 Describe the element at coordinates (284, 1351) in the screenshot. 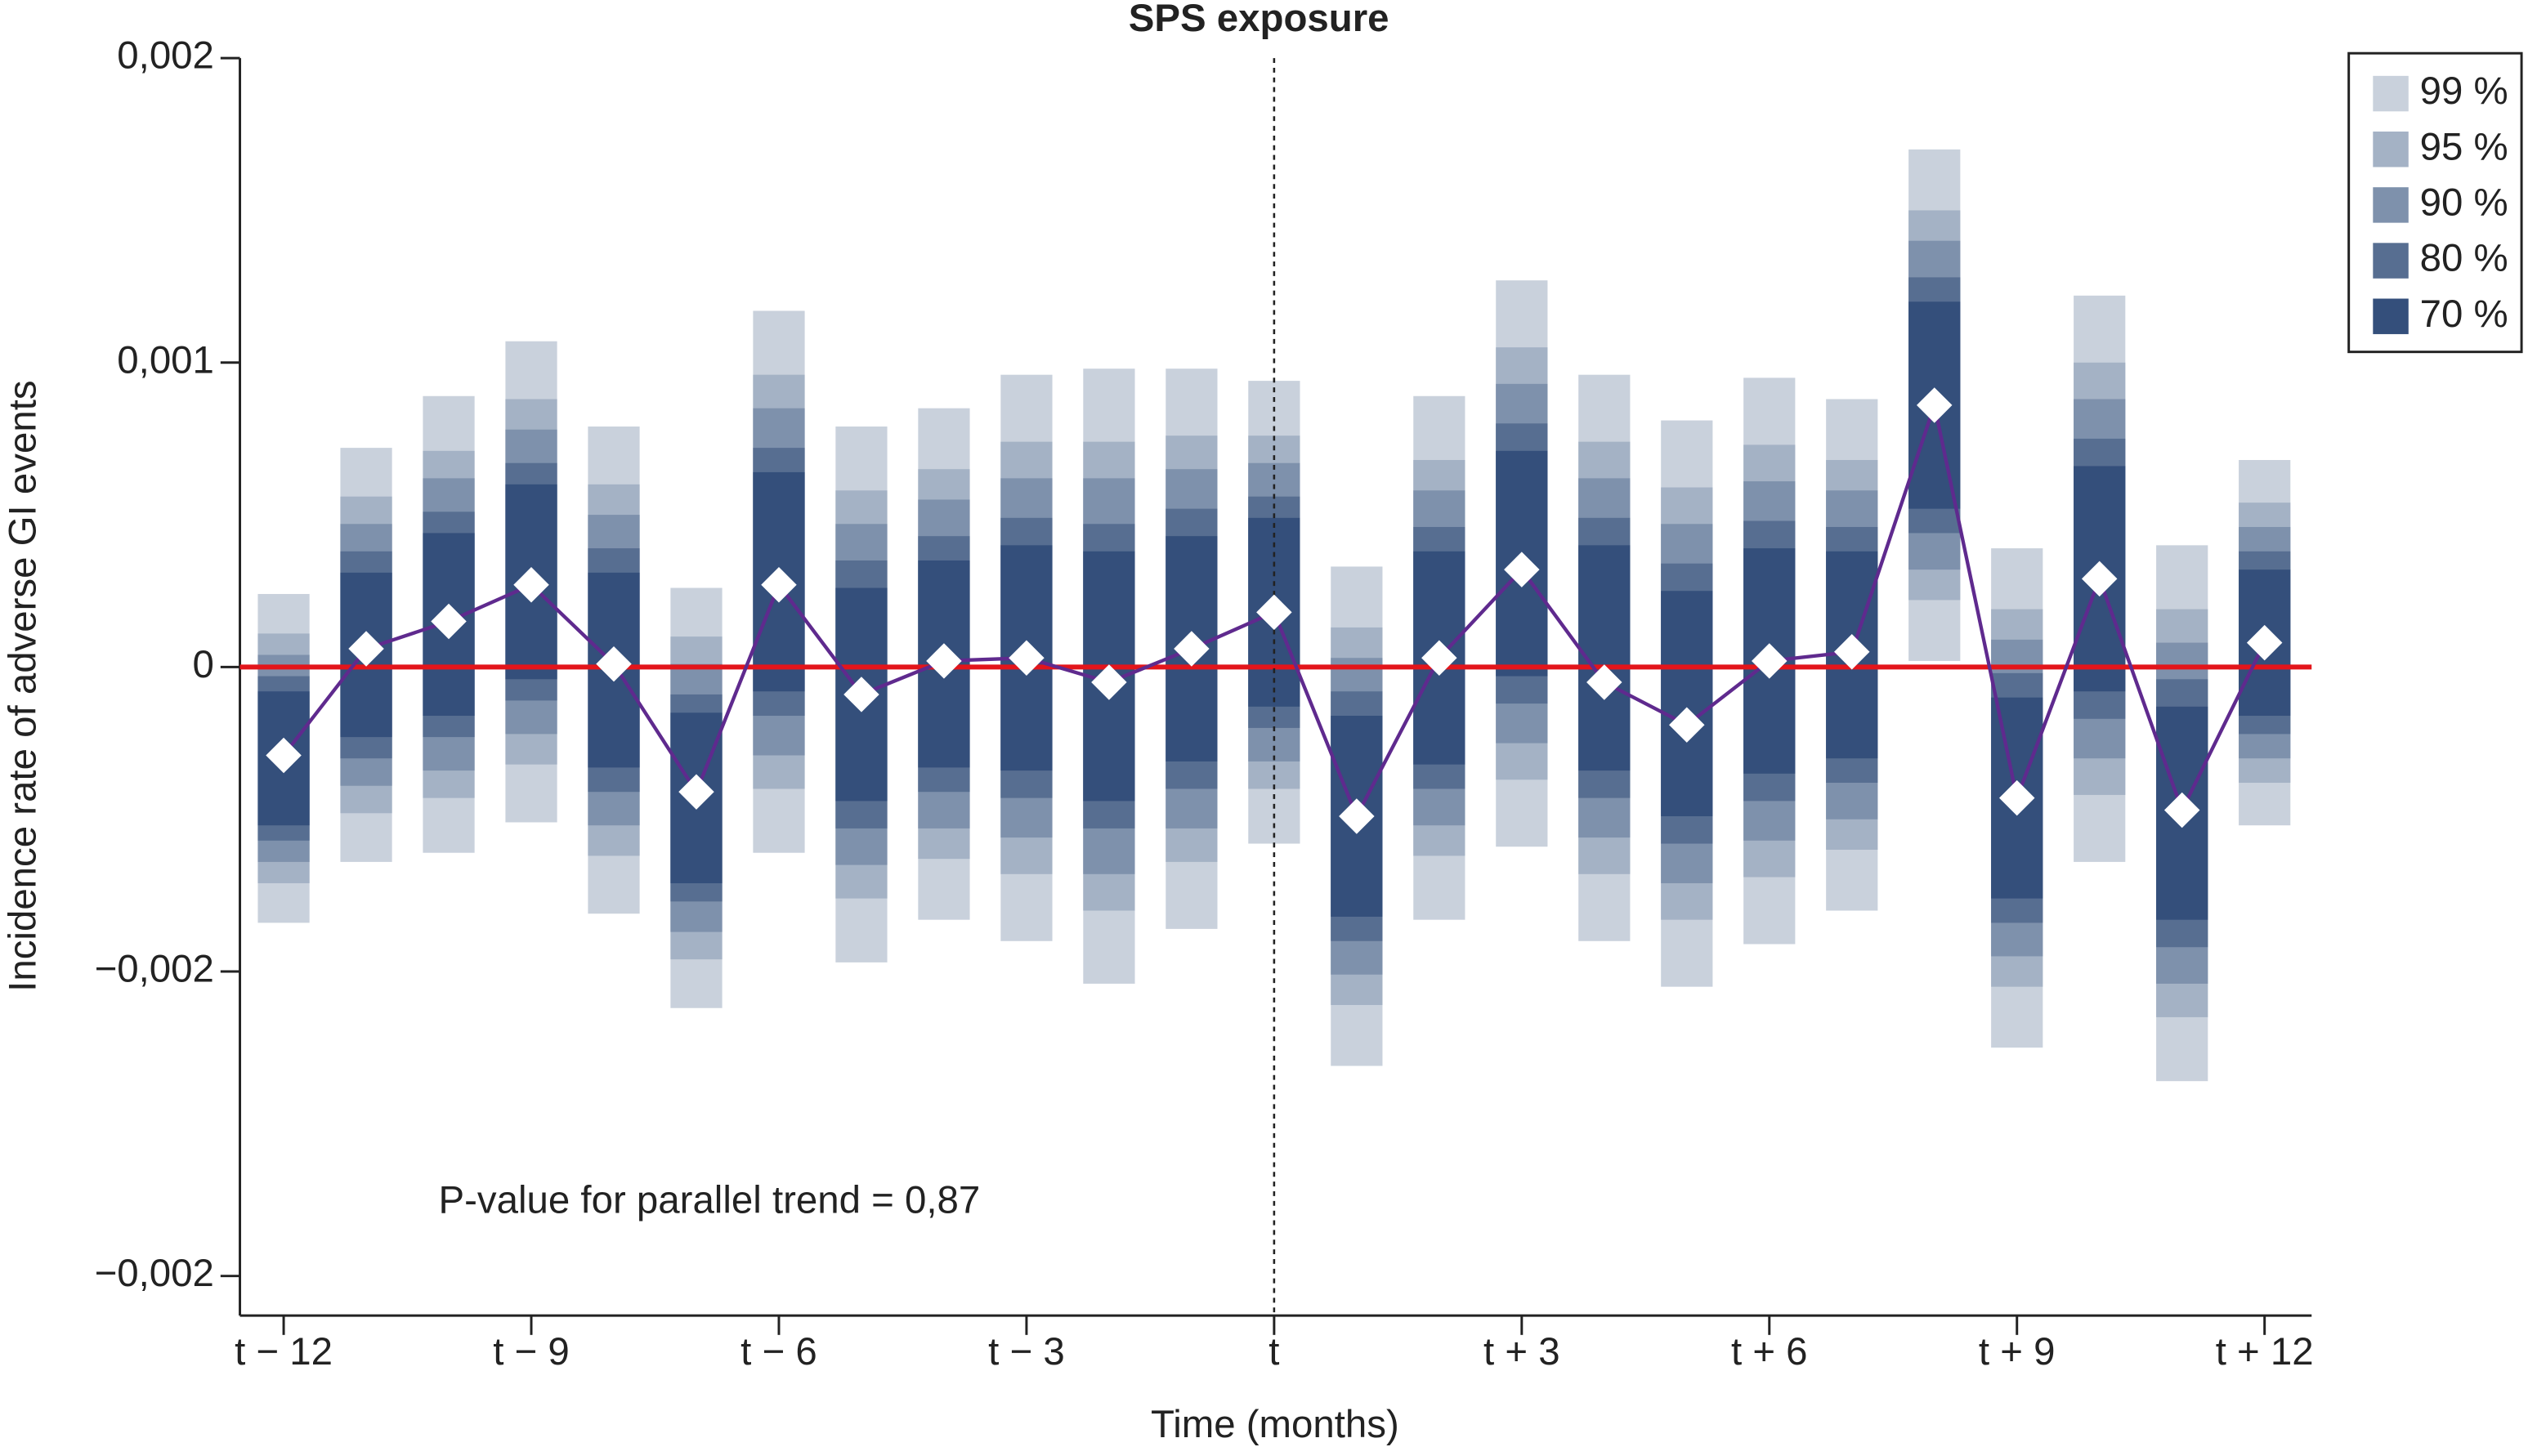

I see `x-tick-label: t − 12` at that location.